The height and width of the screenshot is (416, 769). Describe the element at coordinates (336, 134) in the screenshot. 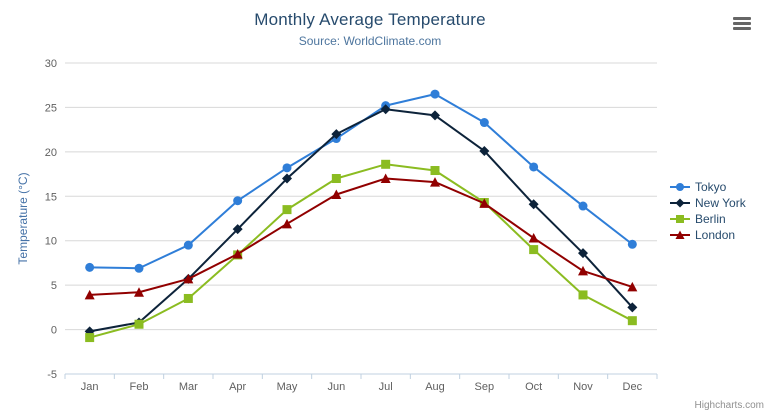

I see `series-new-york-point-Jun` at that location.